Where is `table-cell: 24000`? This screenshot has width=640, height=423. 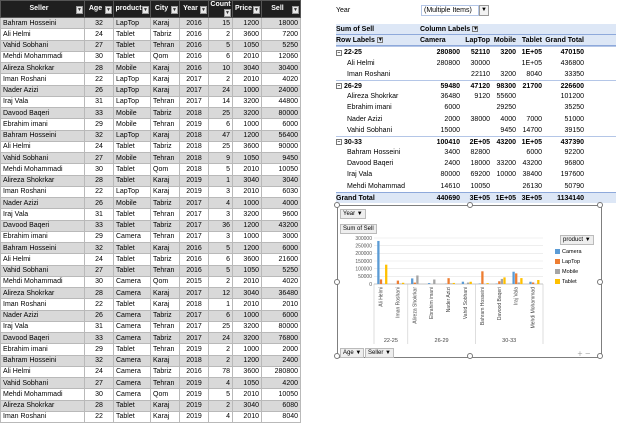
table-cell: 24000 is located at coordinates (281, 90).